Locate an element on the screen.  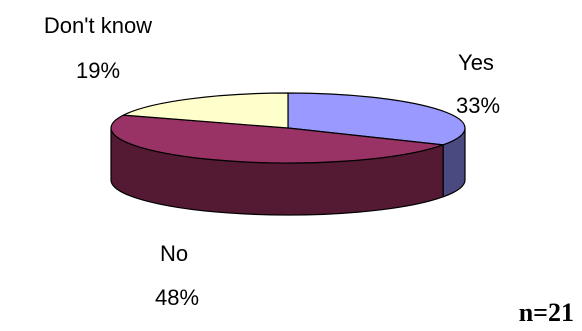
label-dont-know-name: Don't know is located at coordinates (98, 25).